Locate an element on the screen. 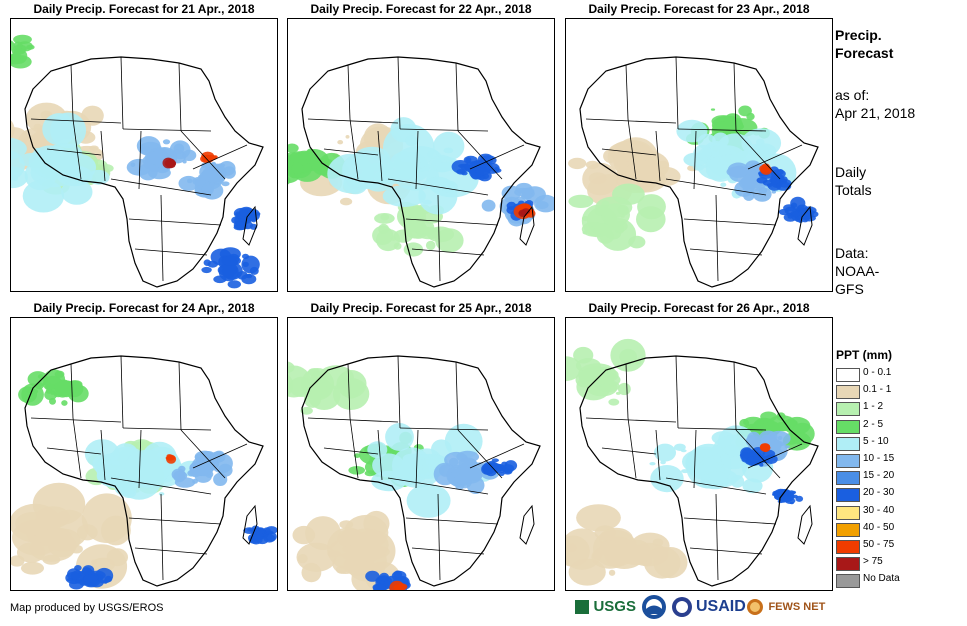  panel-title: Daily Precip. Forecast for 24 Apr., 2018 is located at coordinates (144, 308).